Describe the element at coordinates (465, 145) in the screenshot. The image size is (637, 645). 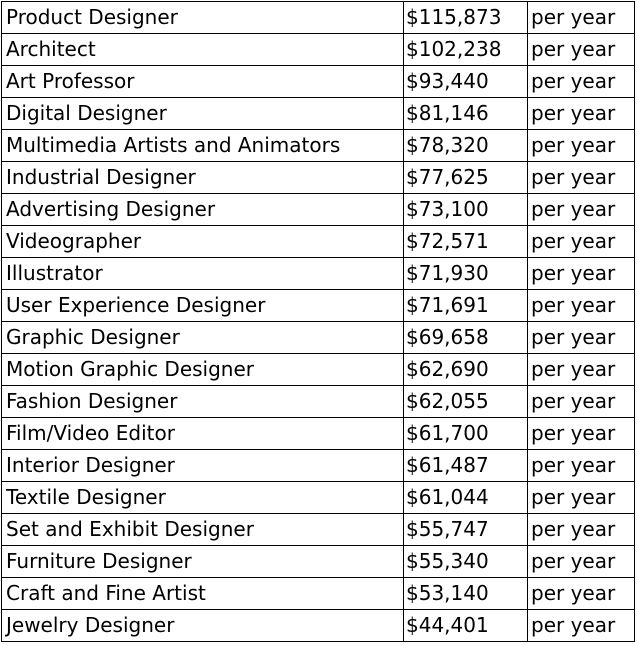
I see `salary-cell: $78,320` at that location.